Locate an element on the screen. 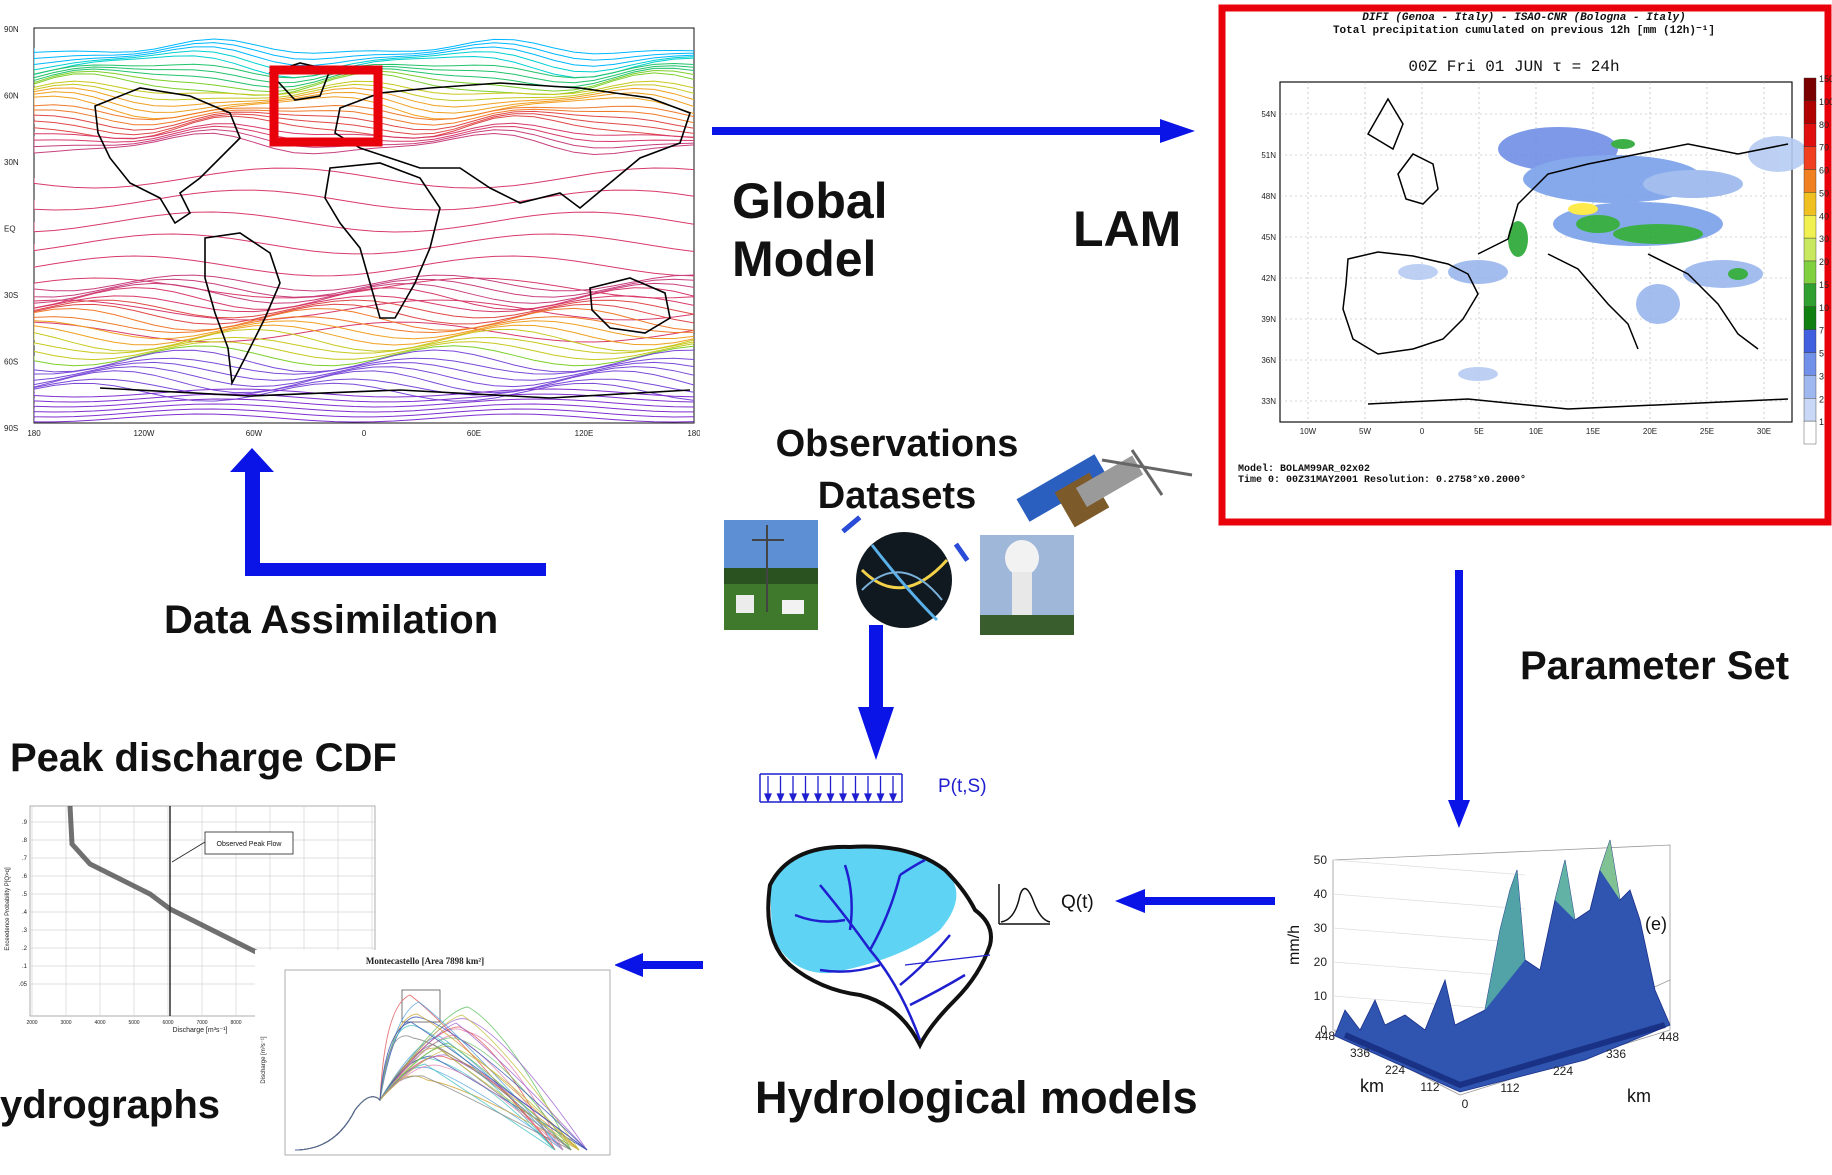 The width and height of the screenshot is (1832, 1175). lam-lon-tick: 25E is located at coordinates (1707, 431).